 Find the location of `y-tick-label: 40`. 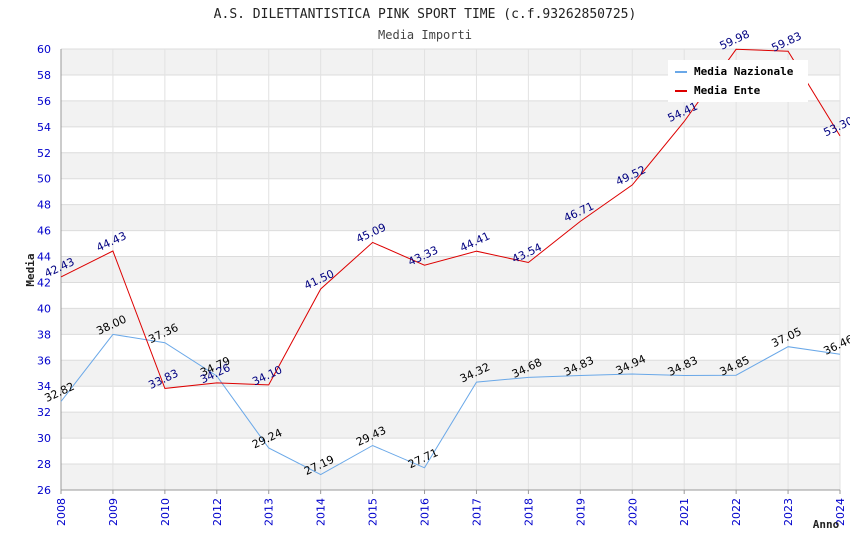

y-tick-label: 40 is located at coordinates (44, 308).